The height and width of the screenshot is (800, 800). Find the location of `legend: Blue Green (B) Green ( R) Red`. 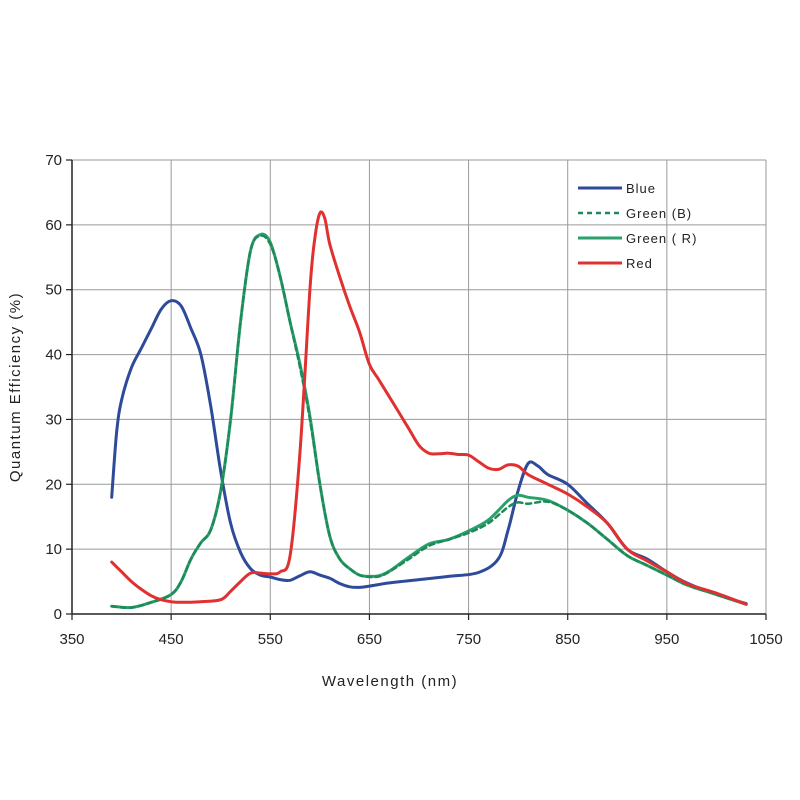

legend: Blue Green (B) Green ( R) Red is located at coordinates (637, 226).